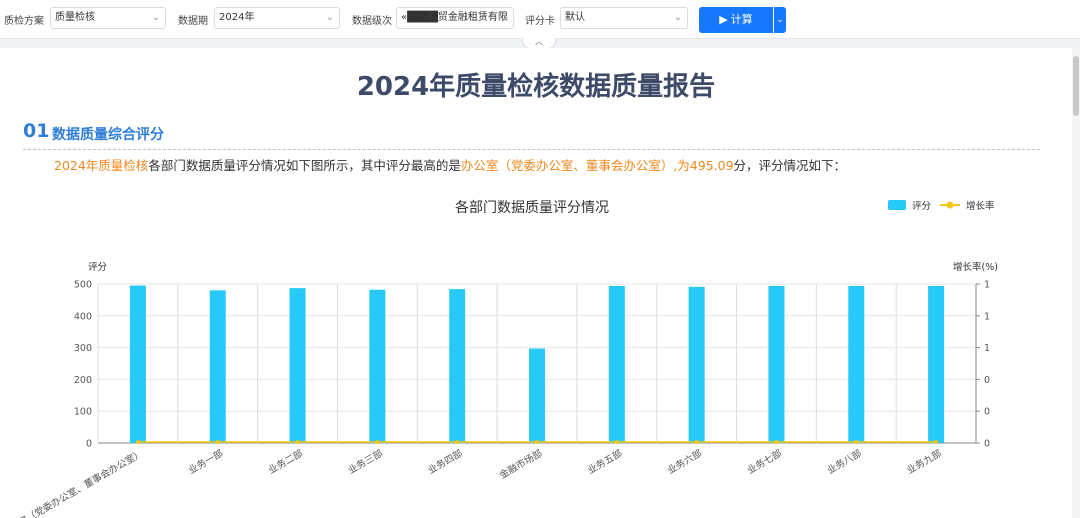 This screenshot has width=1080, height=518. I want to click on x-tick-label: 业务八部, so click(844, 461).